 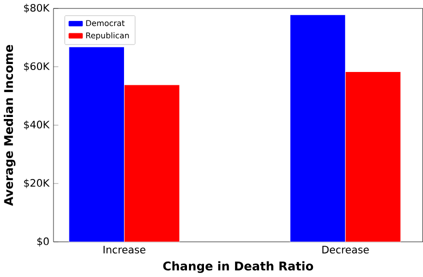 What do you see at coordinates (37, 125) in the screenshot?
I see `y-tick-label: $40K` at bounding box center [37, 125].